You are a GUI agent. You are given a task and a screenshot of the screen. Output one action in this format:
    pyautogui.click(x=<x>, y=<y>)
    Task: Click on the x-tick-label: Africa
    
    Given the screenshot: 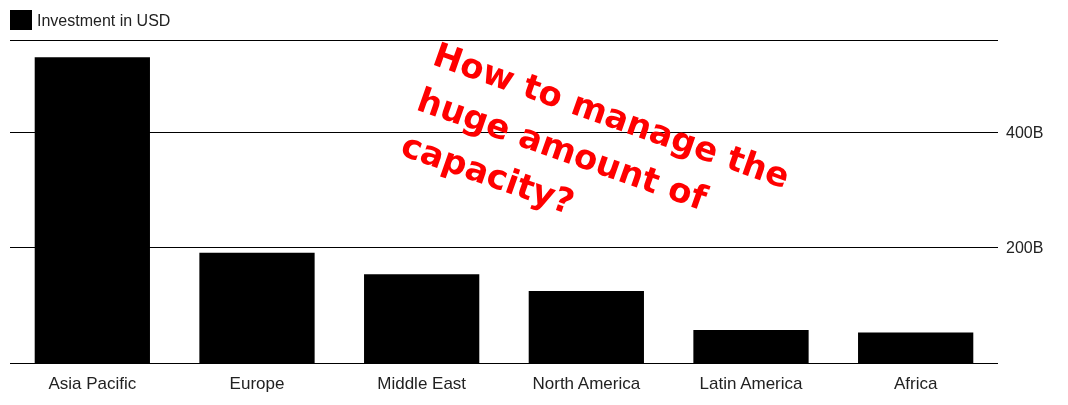 What is the action you would take?
    pyautogui.click(x=915, y=383)
    